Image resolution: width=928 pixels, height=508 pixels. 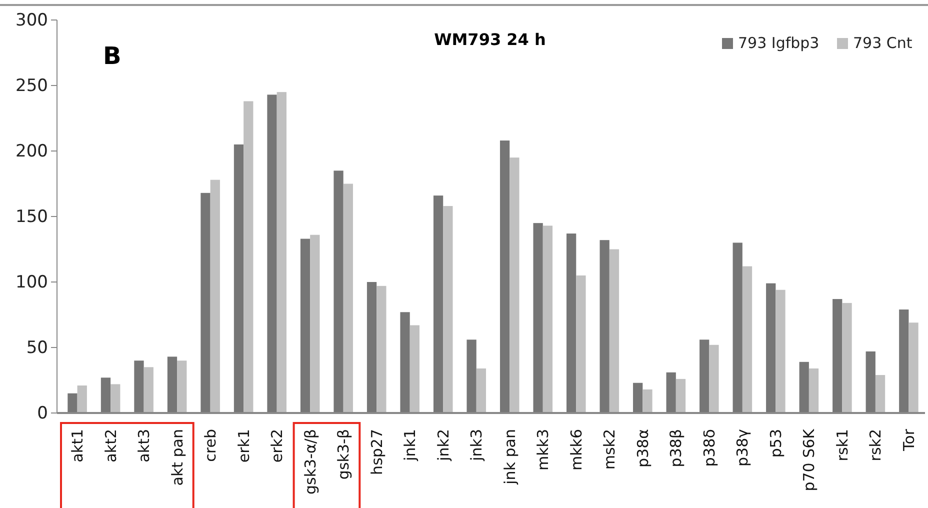 I want to click on legend-label: 793 Cnt, so click(x=882, y=43).